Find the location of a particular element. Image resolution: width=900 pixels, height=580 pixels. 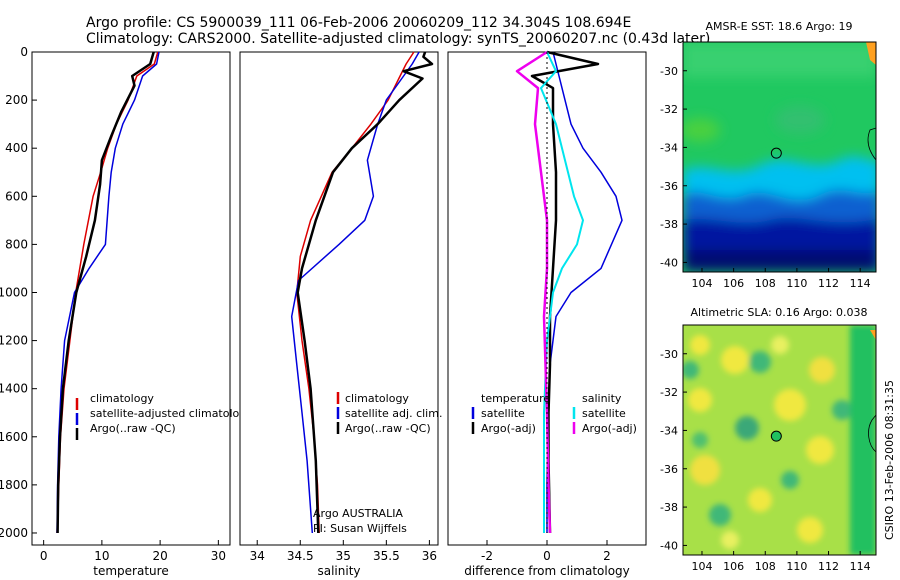

temperature-legend-argo: Argo(..raw -QC) is located at coordinates (133, 428).